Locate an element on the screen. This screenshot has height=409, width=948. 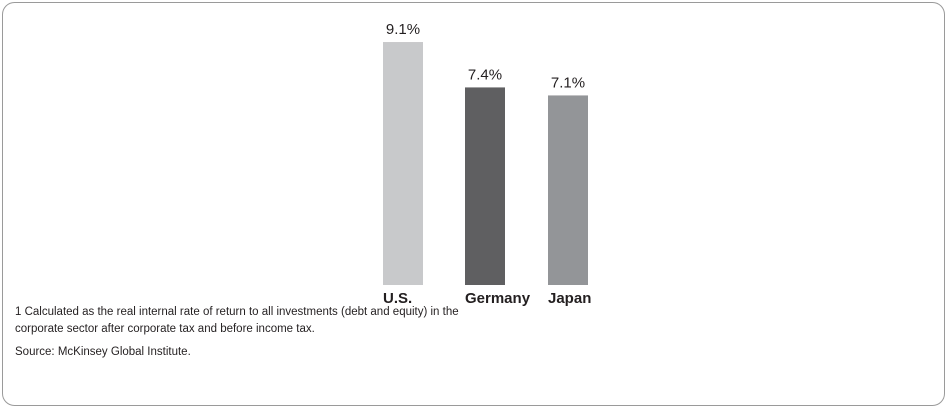
category-label: U.S. is located at coordinates (397, 298).